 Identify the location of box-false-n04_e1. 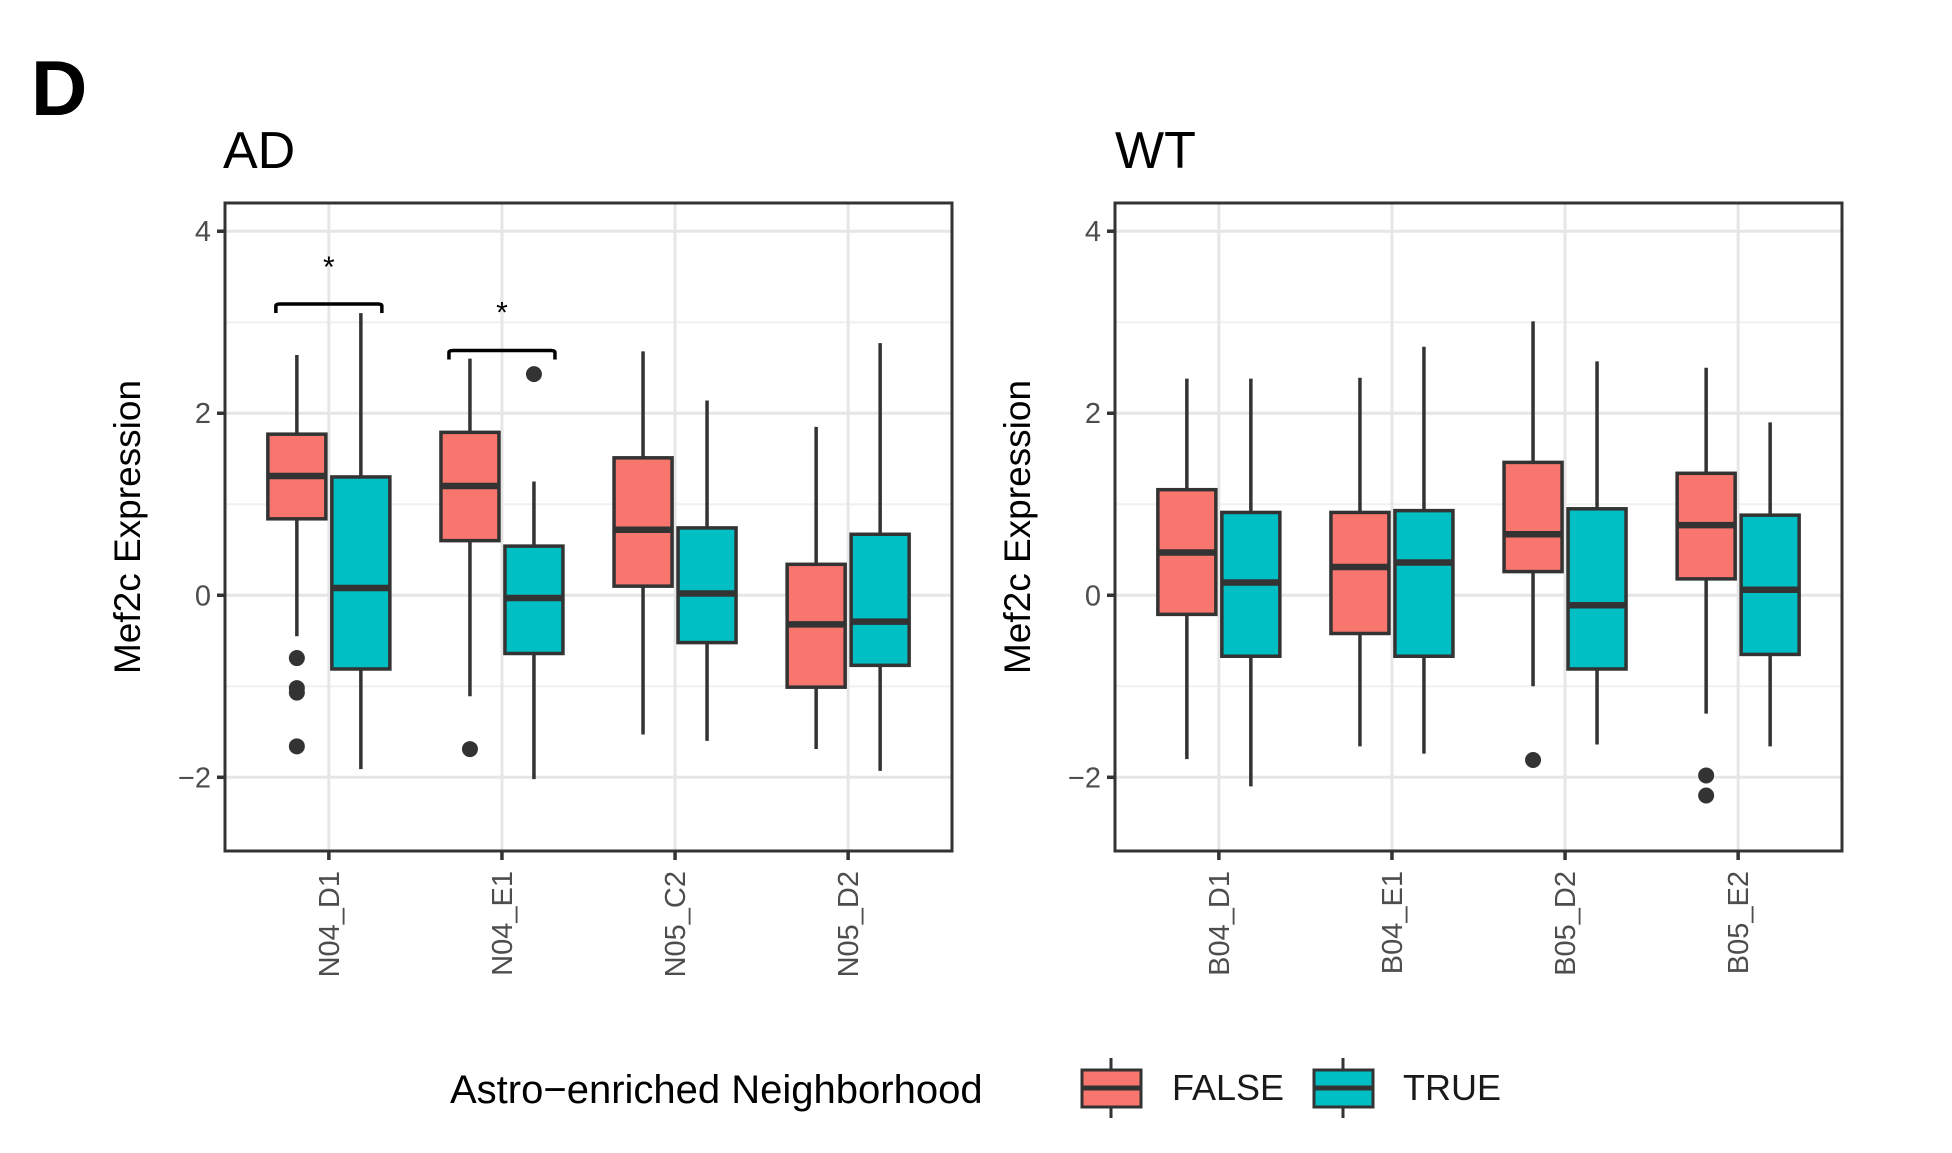
(470, 558).